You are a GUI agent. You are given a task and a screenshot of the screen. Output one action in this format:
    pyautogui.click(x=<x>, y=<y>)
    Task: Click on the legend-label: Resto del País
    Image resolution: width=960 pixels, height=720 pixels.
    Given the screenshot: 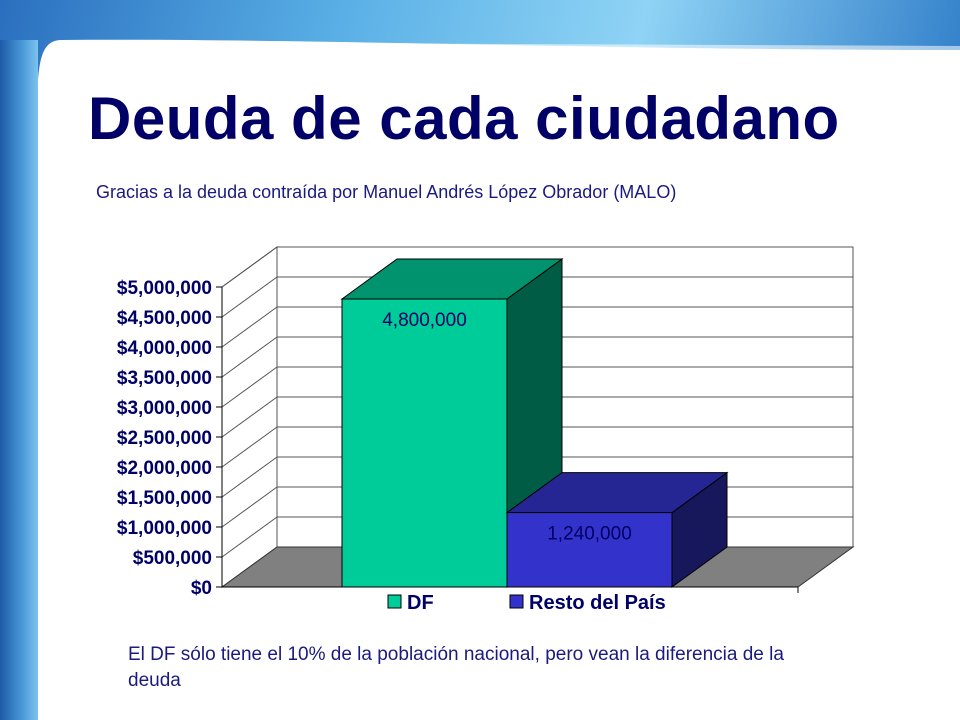 What is the action you would take?
    pyautogui.click(x=597, y=603)
    